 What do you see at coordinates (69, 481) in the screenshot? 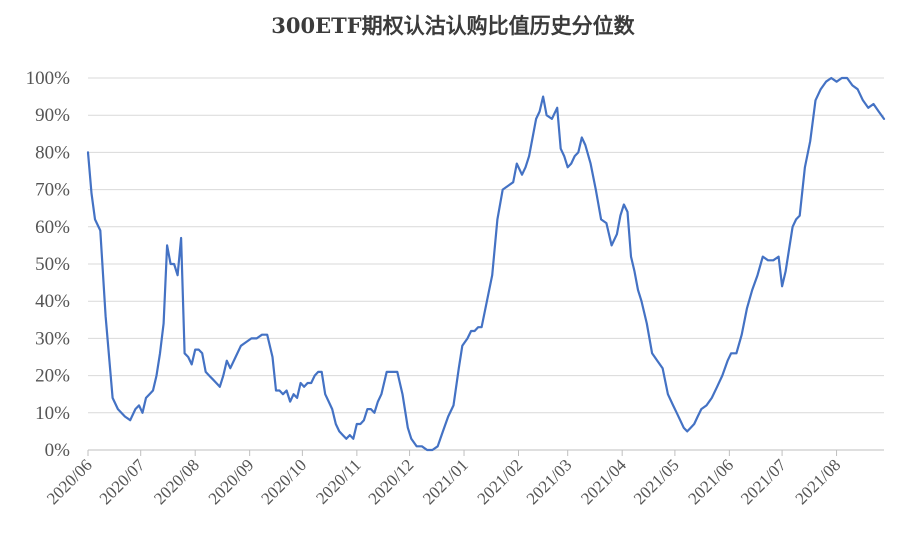
I see `x-tick-label: 2020/06` at bounding box center [69, 481].